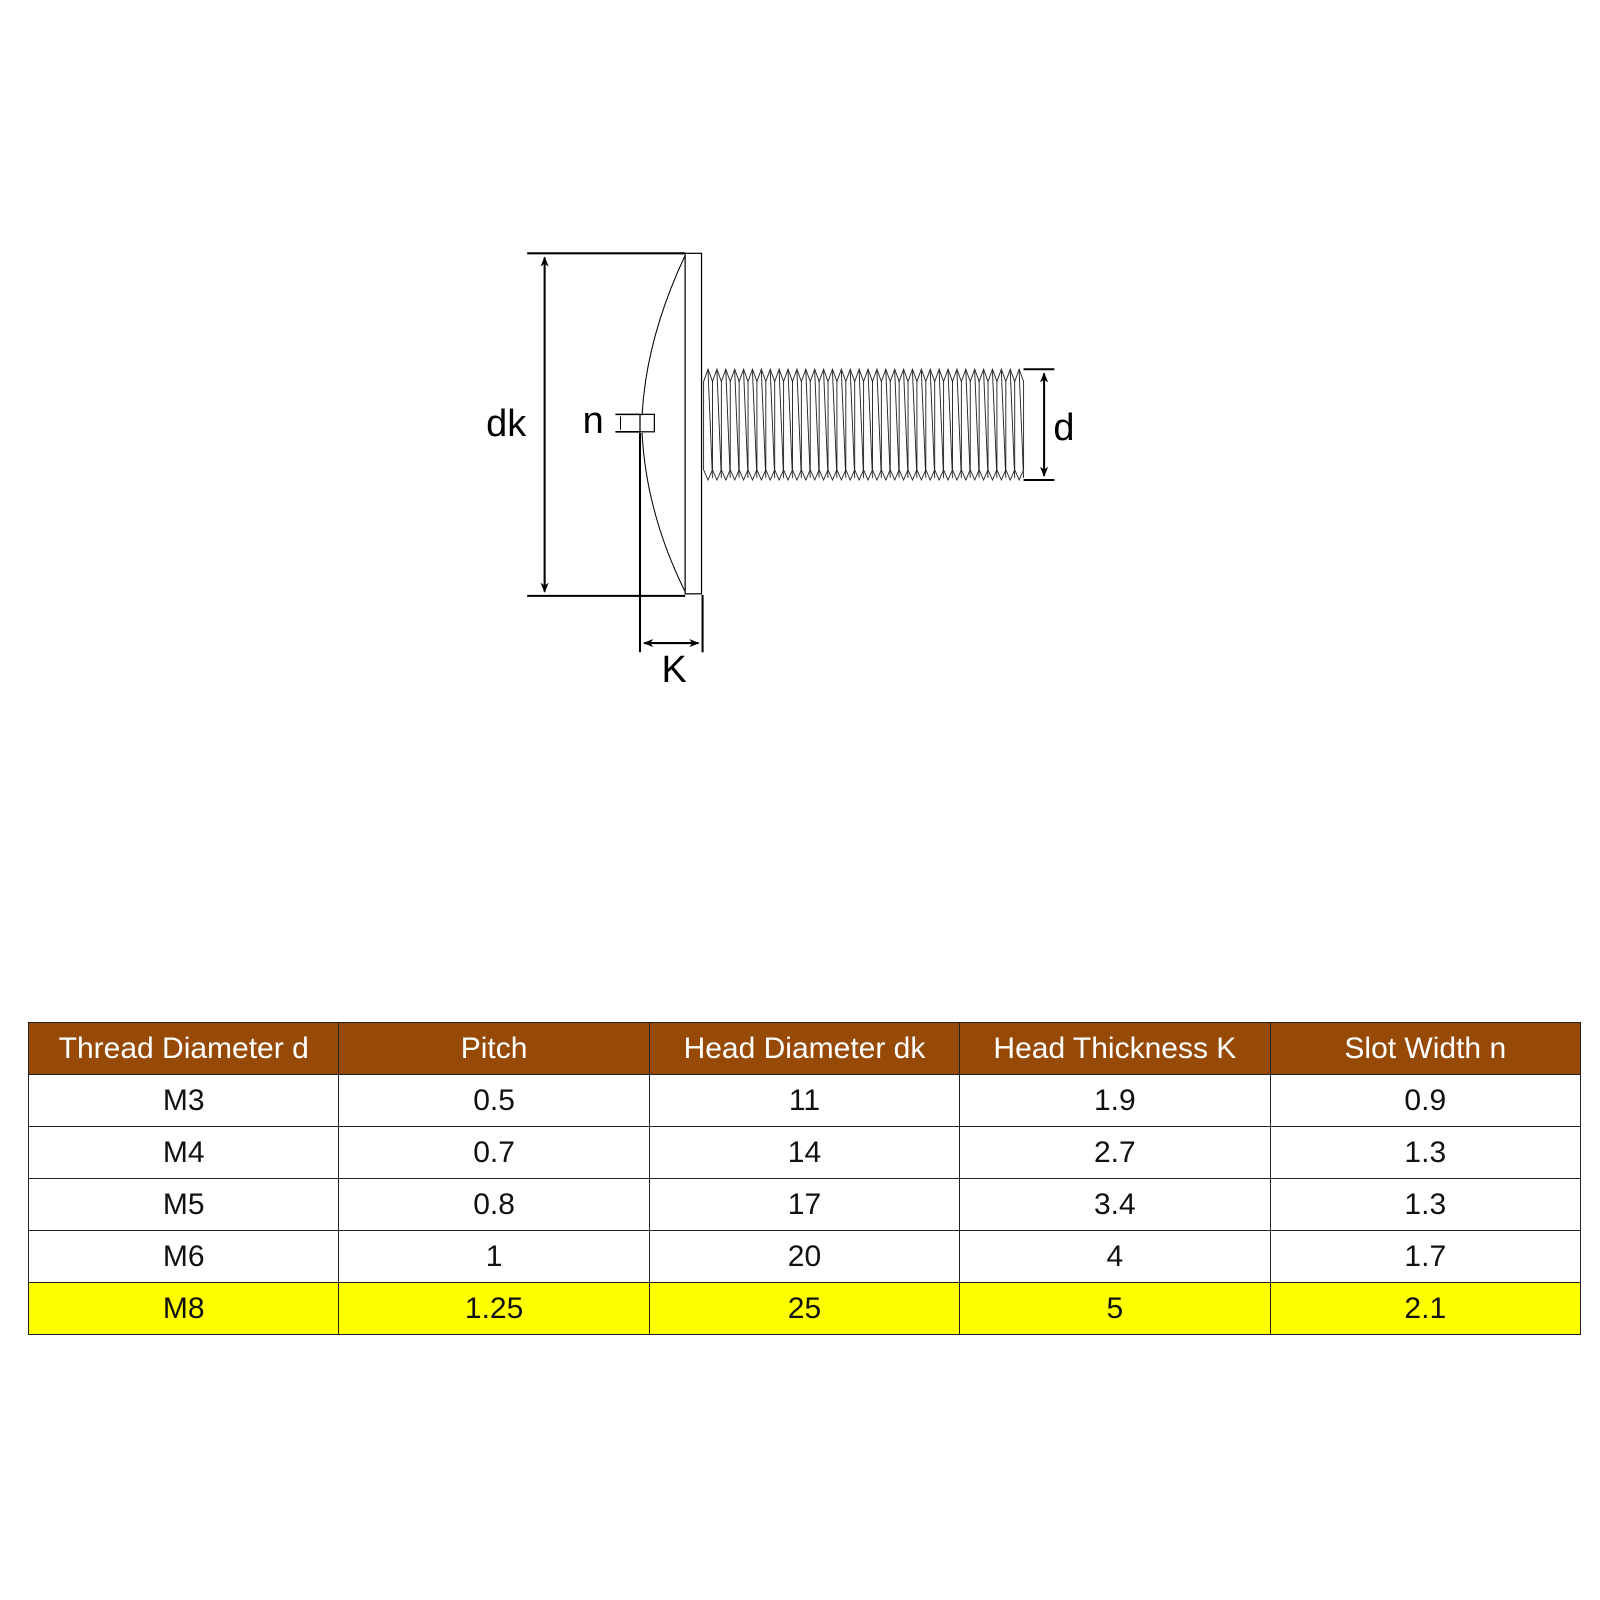 The image size is (1600, 1600). I want to click on table-row: M5 0.8 17 3.4 1.3, so click(804, 1204).